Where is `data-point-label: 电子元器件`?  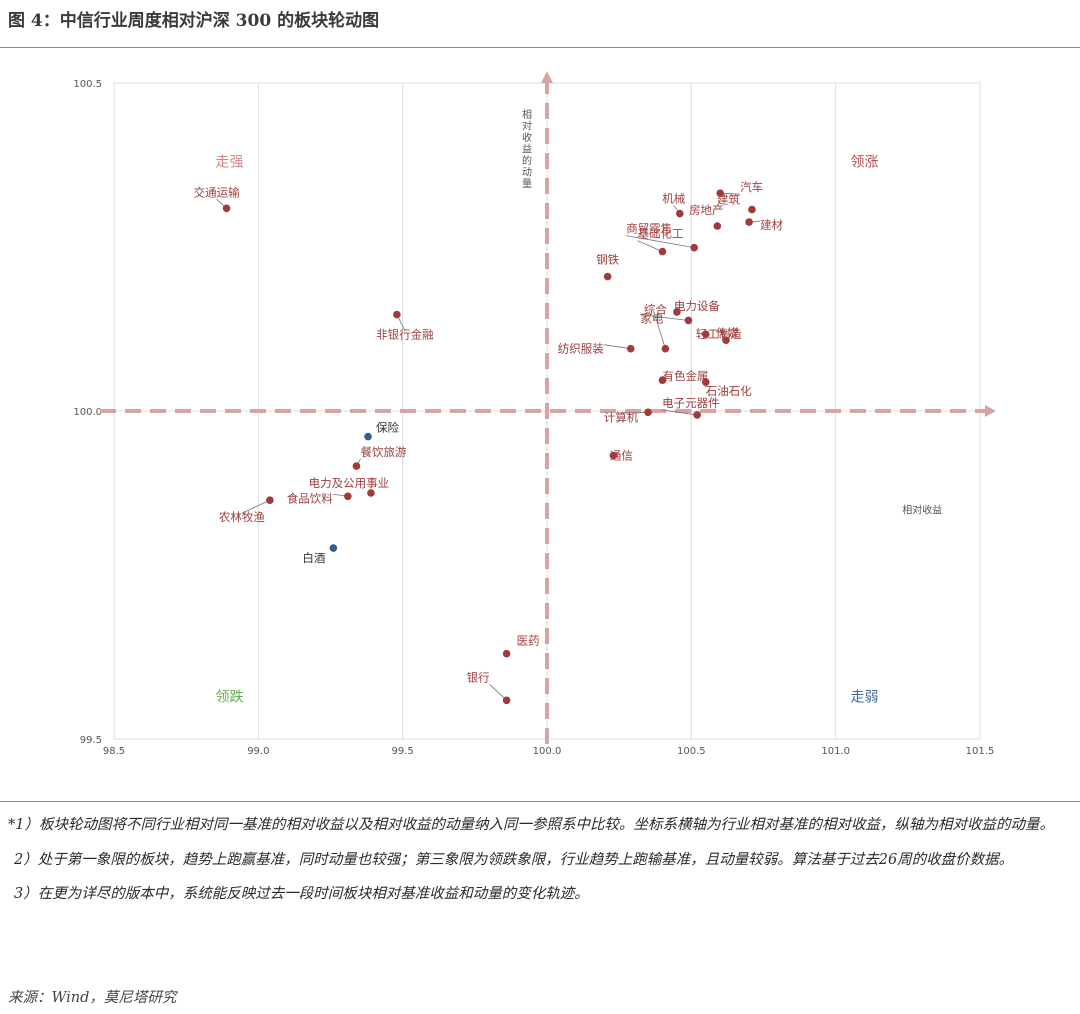
data-point-label: 电子元器件 is located at coordinates (691, 403).